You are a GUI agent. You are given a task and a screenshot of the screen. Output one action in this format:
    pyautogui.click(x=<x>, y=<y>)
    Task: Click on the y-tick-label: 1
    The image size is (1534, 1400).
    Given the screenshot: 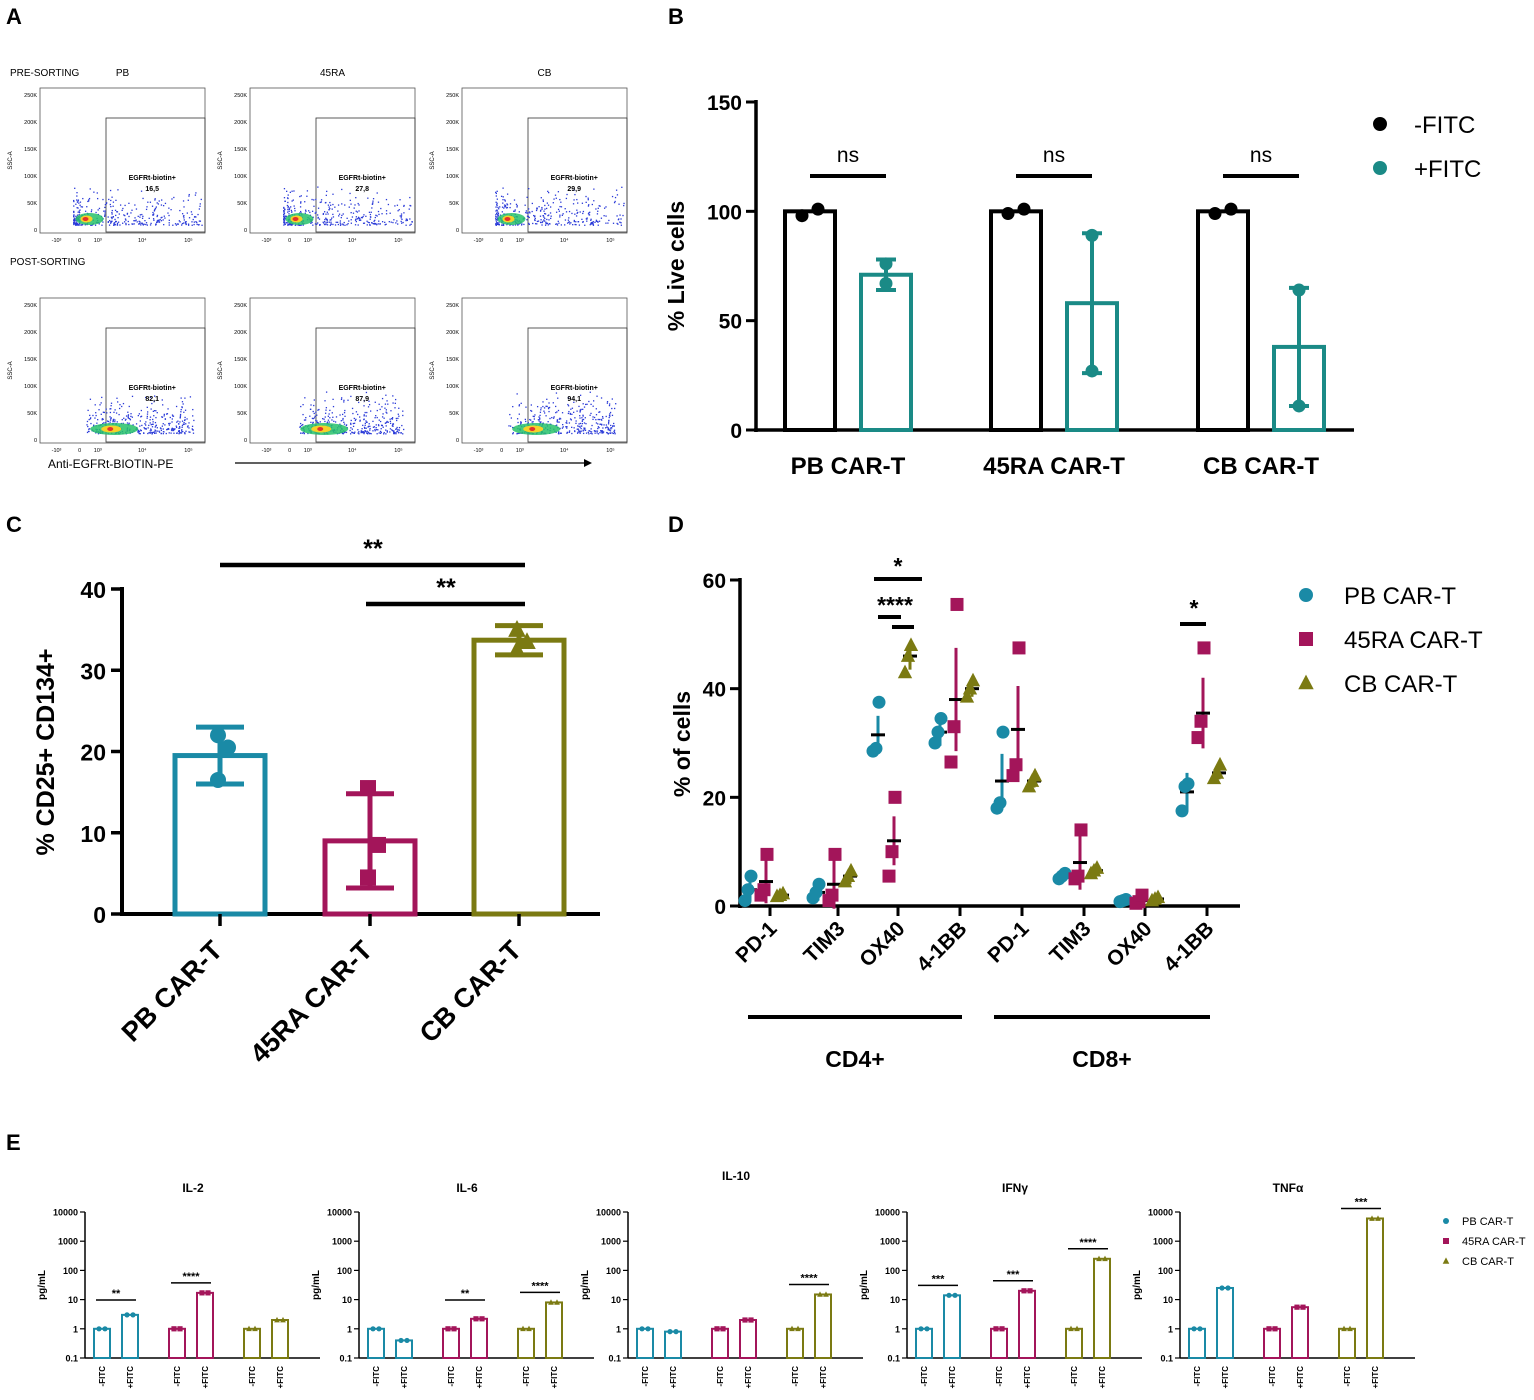 What is the action you would take?
    pyautogui.click(x=618, y=1329)
    